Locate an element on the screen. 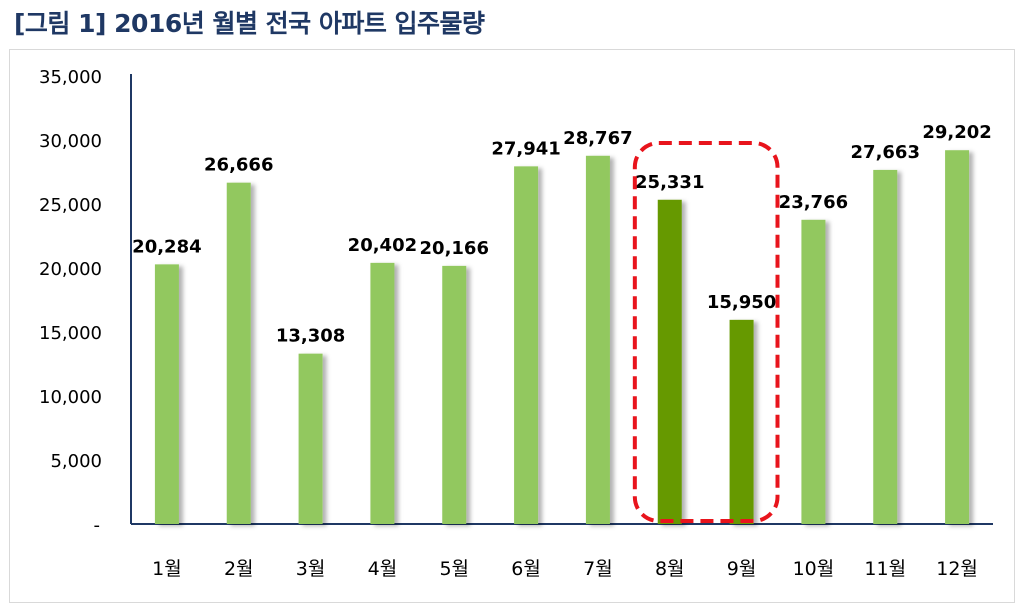 This screenshot has height=610, width=1024. y-tick-label: 20,000 is located at coordinates (70, 269).